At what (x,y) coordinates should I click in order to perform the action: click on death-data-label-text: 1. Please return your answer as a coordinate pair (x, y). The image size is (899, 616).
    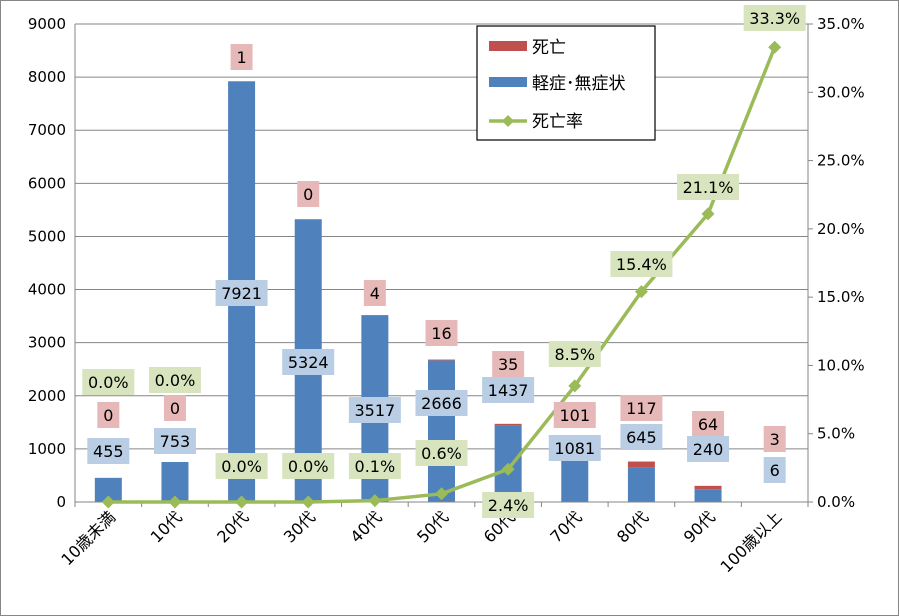
    Looking at the image, I should click on (241, 57).